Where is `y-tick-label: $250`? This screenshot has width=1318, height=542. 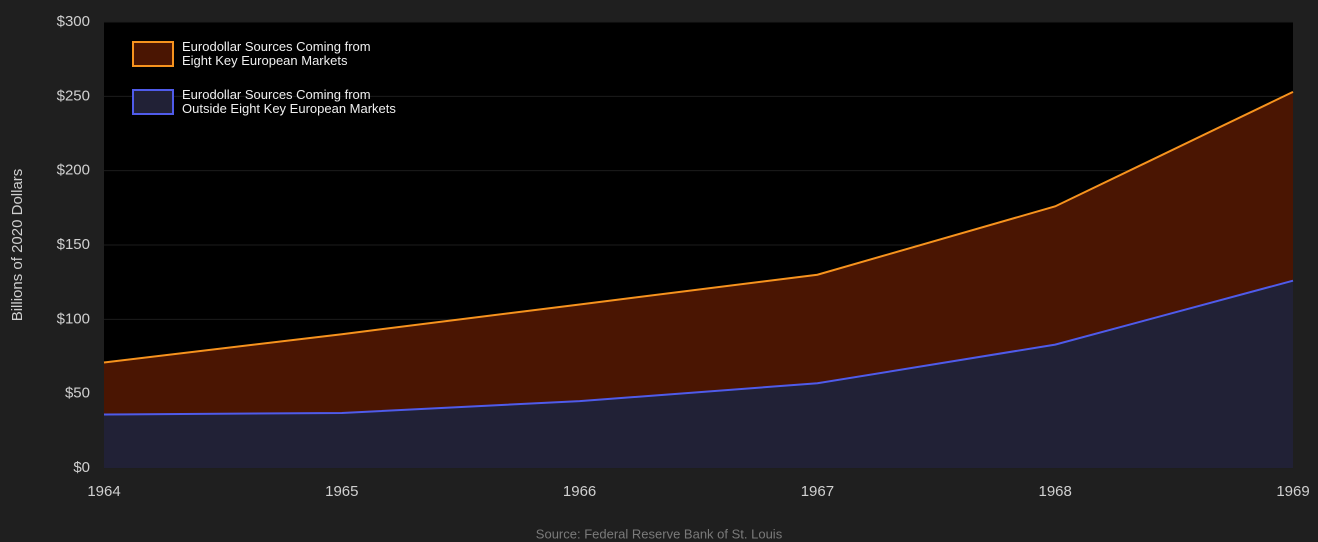 y-tick-label: $250 is located at coordinates (73, 95).